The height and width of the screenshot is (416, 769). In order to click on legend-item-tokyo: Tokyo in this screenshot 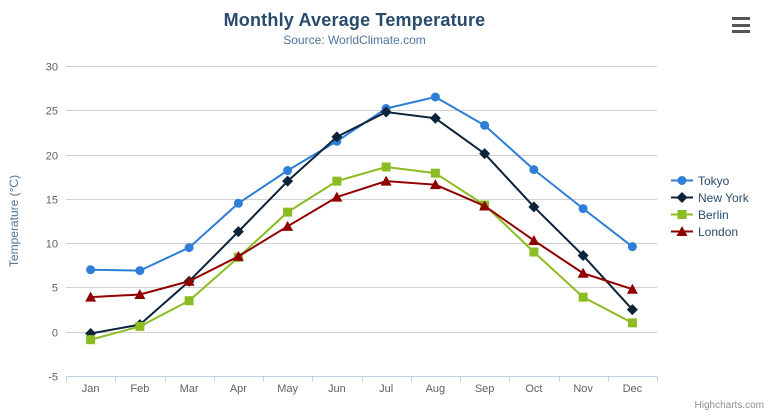, I will do `click(710, 180)`.